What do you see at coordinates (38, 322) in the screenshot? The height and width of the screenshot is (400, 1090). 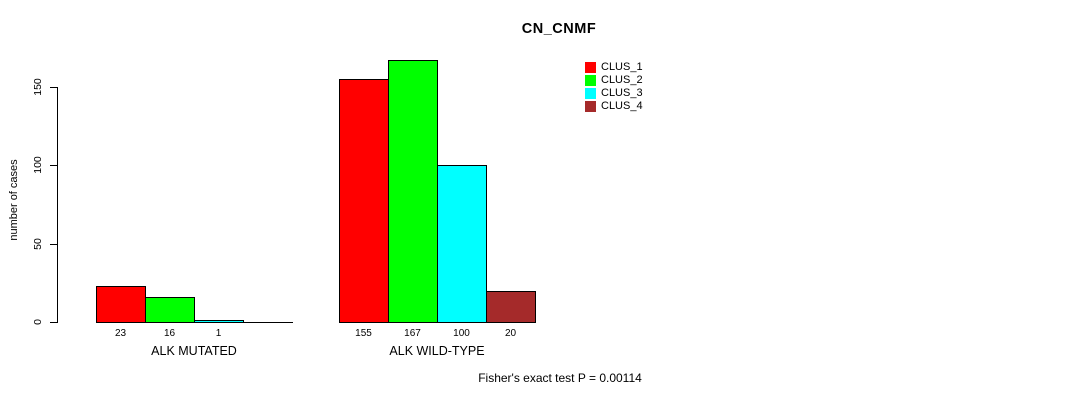 I see `y-tick-label: 0` at bounding box center [38, 322].